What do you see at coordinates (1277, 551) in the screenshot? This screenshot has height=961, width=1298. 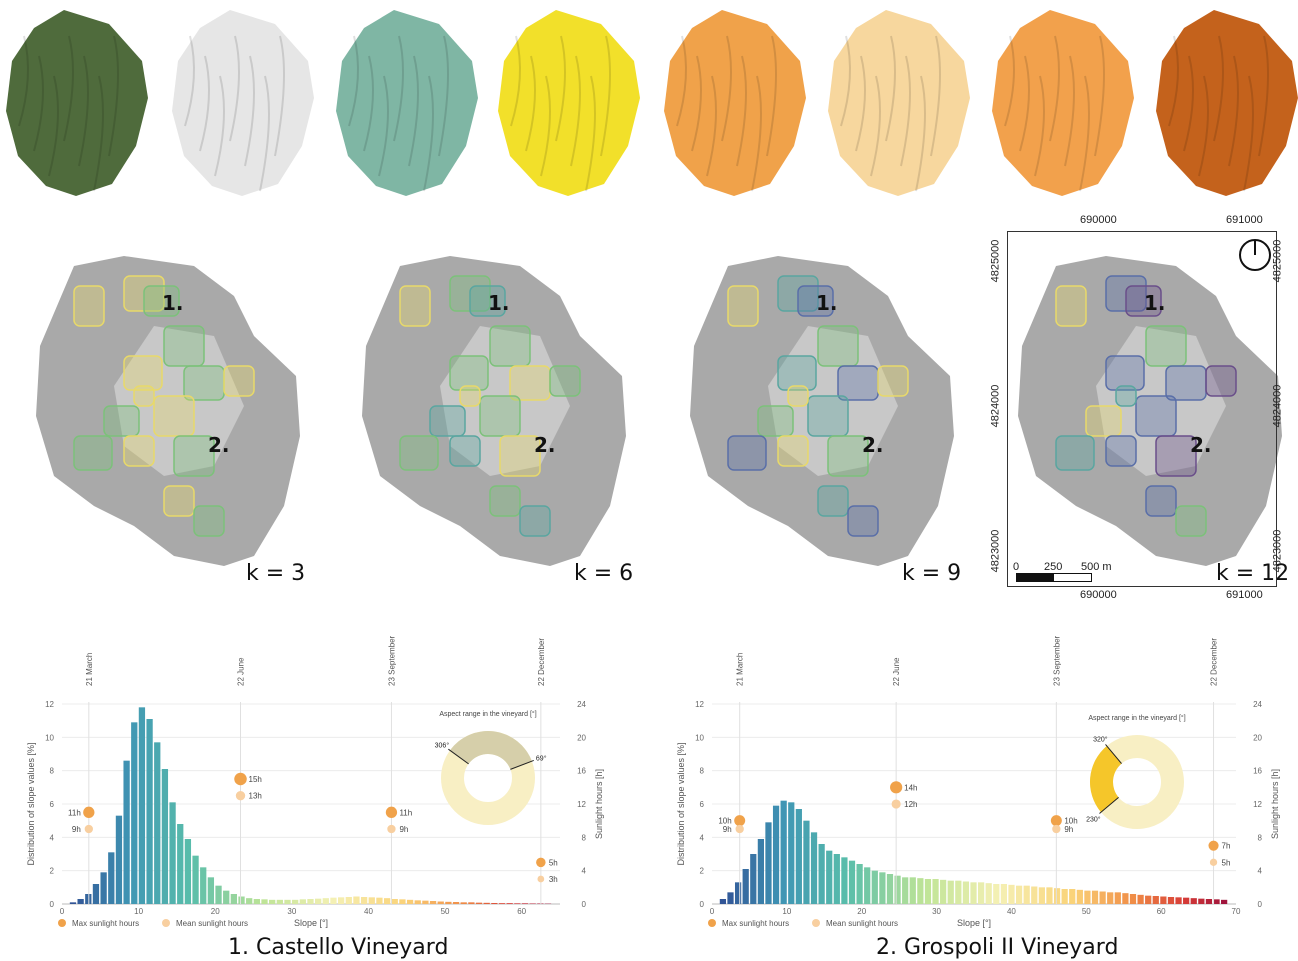 I see `coord-y-right-bottom: 4823000` at bounding box center [1277, 551].